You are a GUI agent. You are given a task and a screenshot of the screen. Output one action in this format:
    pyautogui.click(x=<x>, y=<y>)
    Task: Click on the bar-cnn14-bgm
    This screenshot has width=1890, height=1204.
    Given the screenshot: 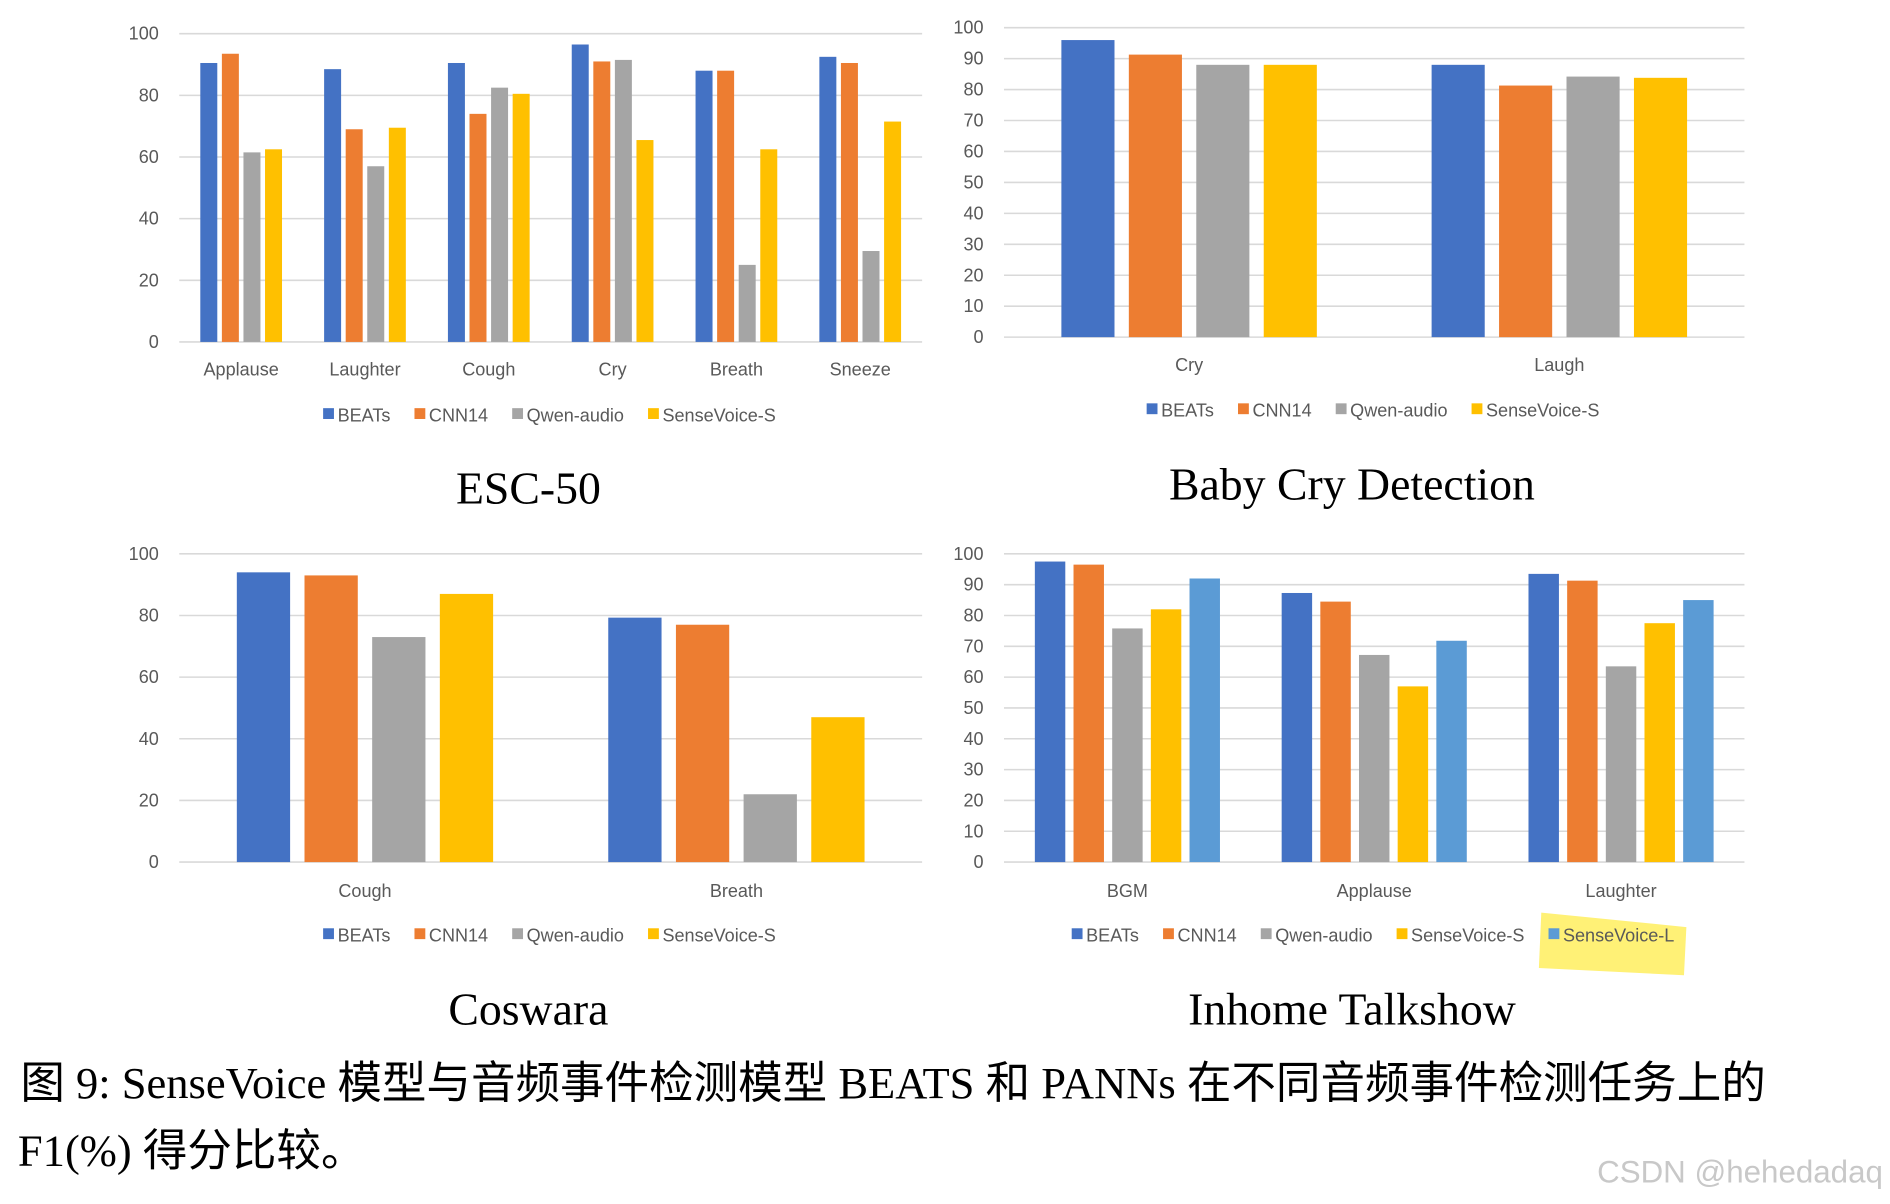 What is the action you would take?
    pyautogui.click(x=1088, y=713)
    